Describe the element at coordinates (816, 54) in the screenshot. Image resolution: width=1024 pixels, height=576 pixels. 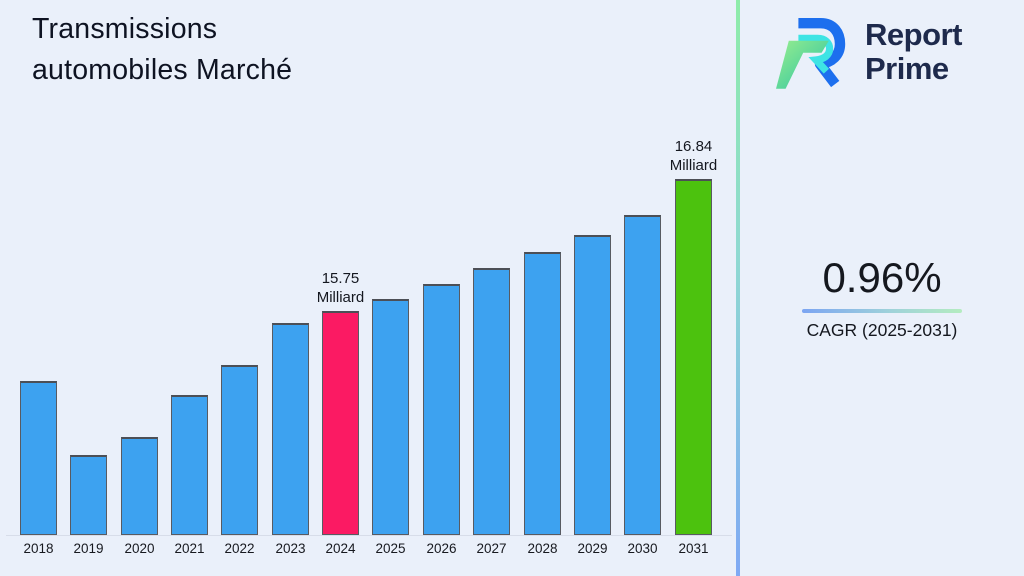
I see `logo-cyan-stroke` at that location.